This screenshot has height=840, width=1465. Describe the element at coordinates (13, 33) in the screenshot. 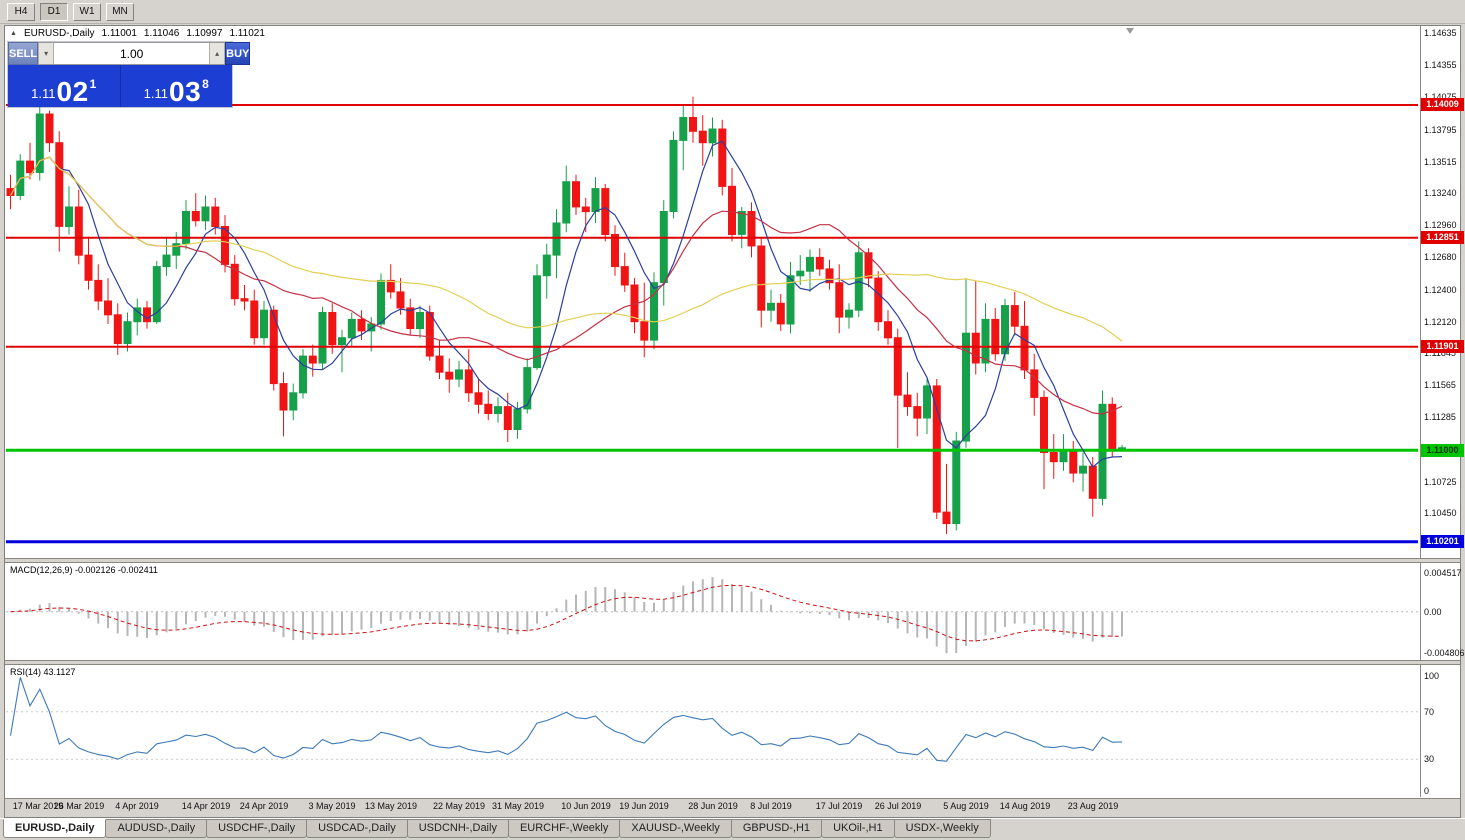

I see `one-click-panel-toggle-icon: ▲` at that location.